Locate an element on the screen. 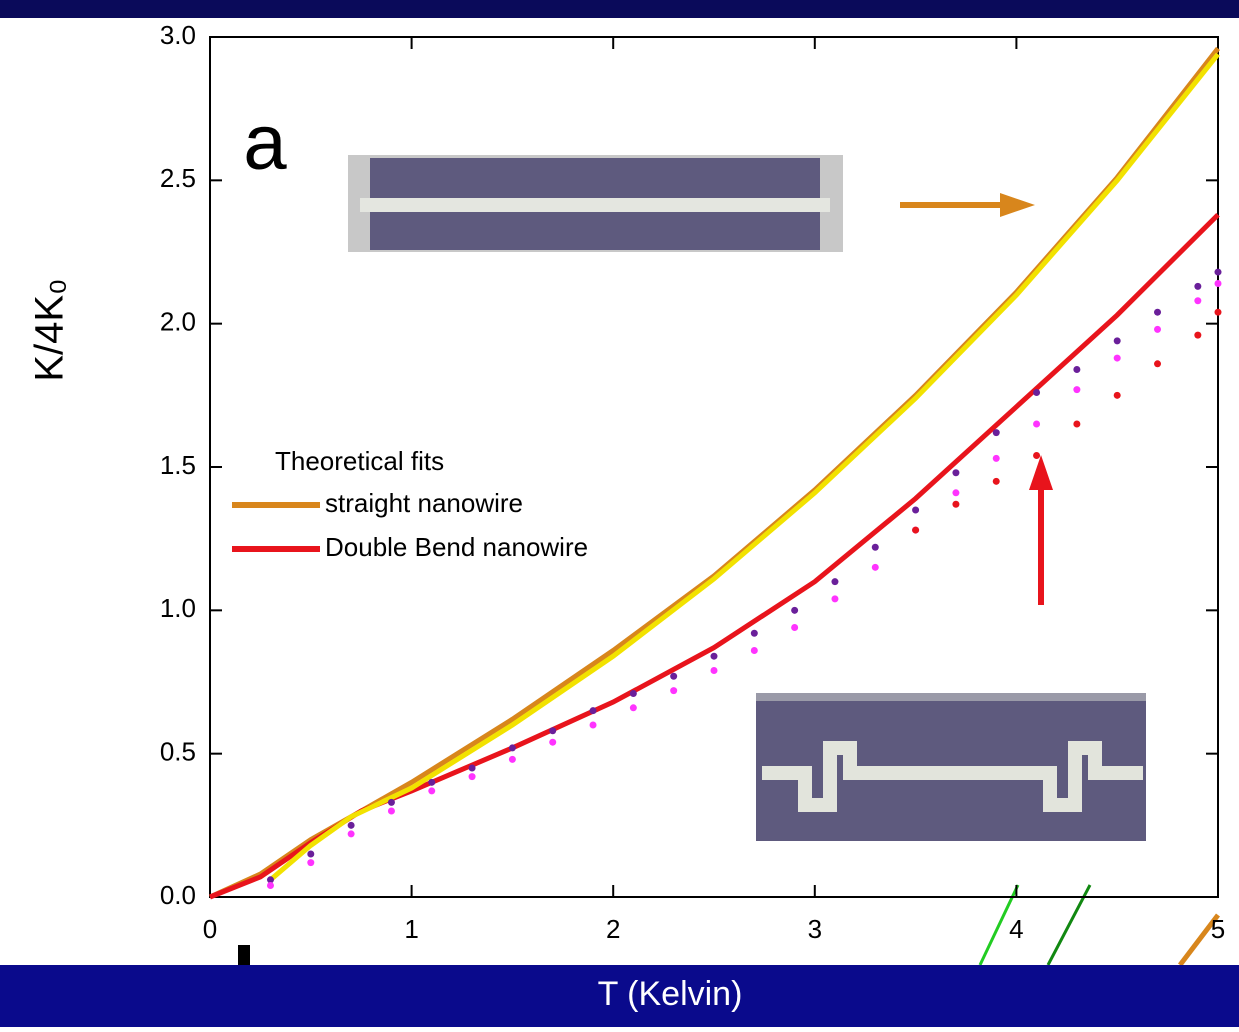 The image size is (1239, 1032). orange-arrow is located at coordinates (967, 205).